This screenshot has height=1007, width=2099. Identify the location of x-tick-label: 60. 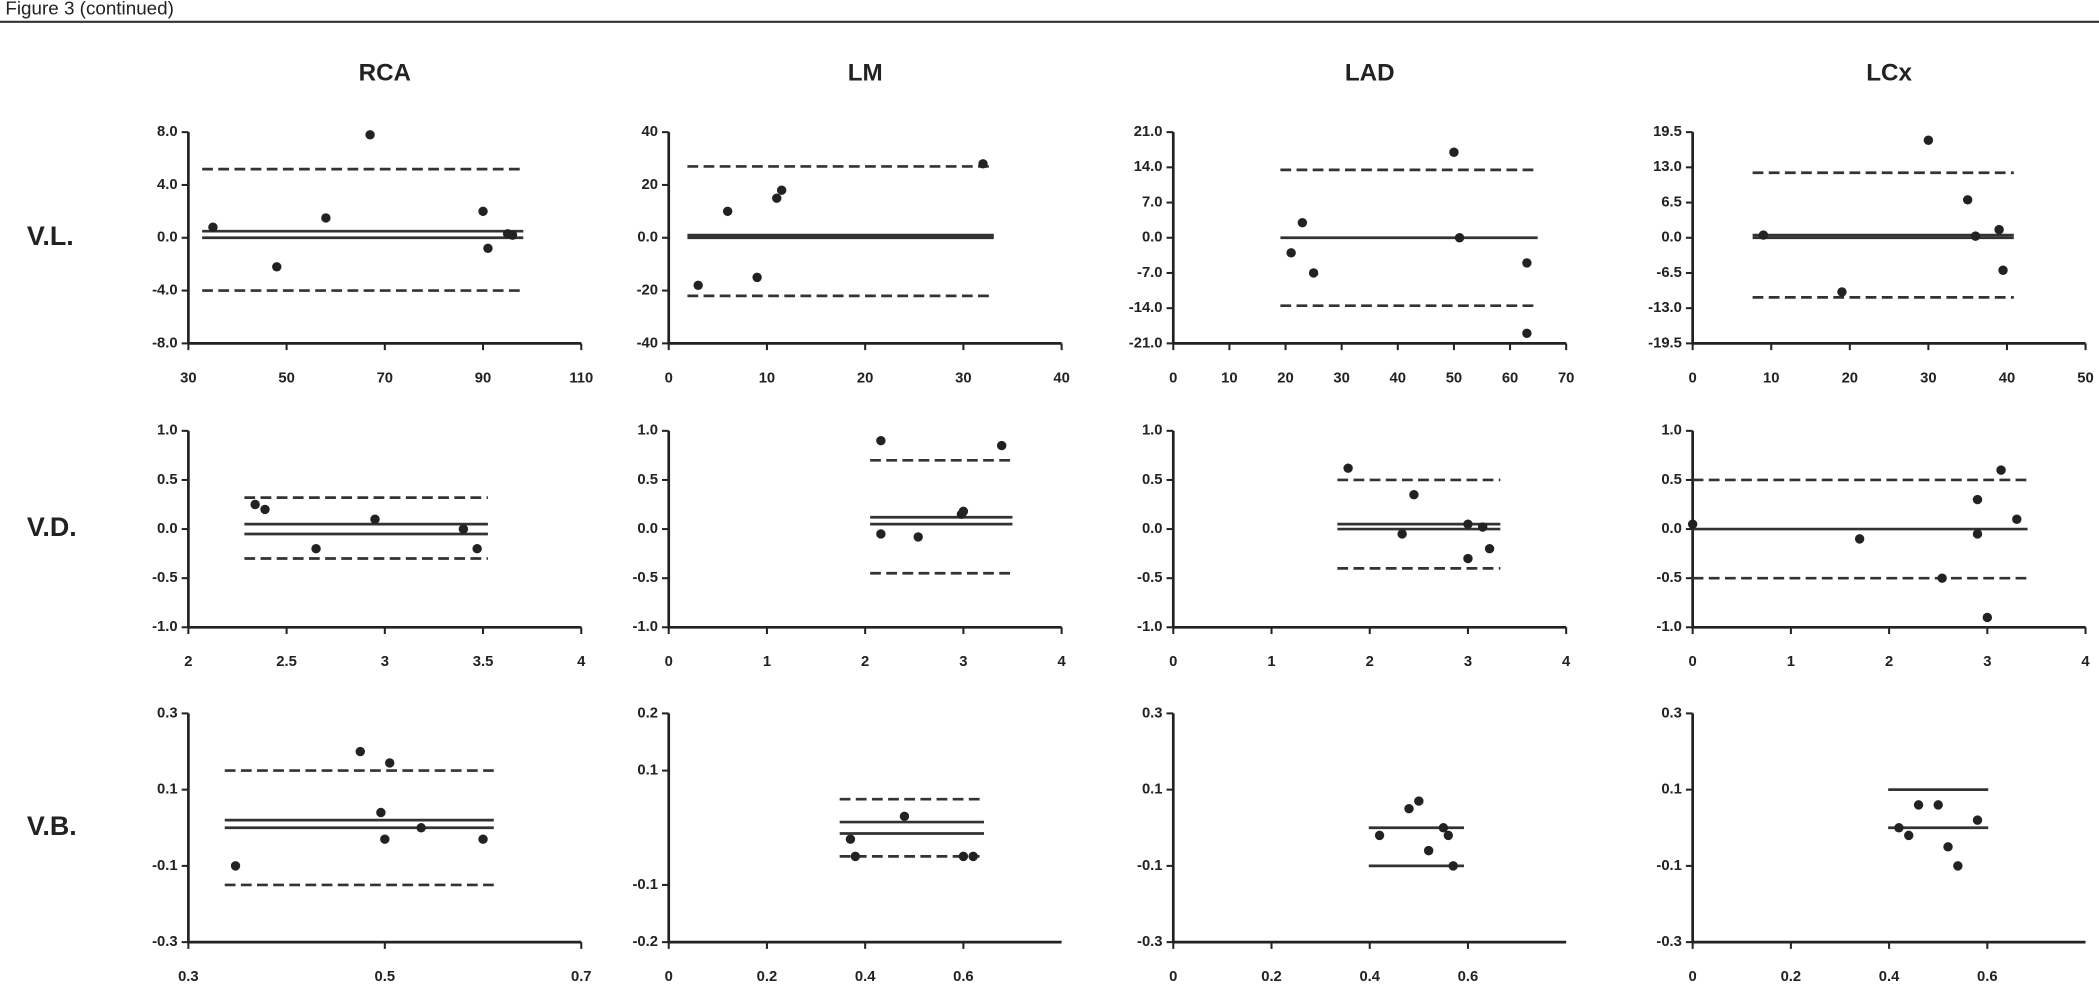
(1510, 378).